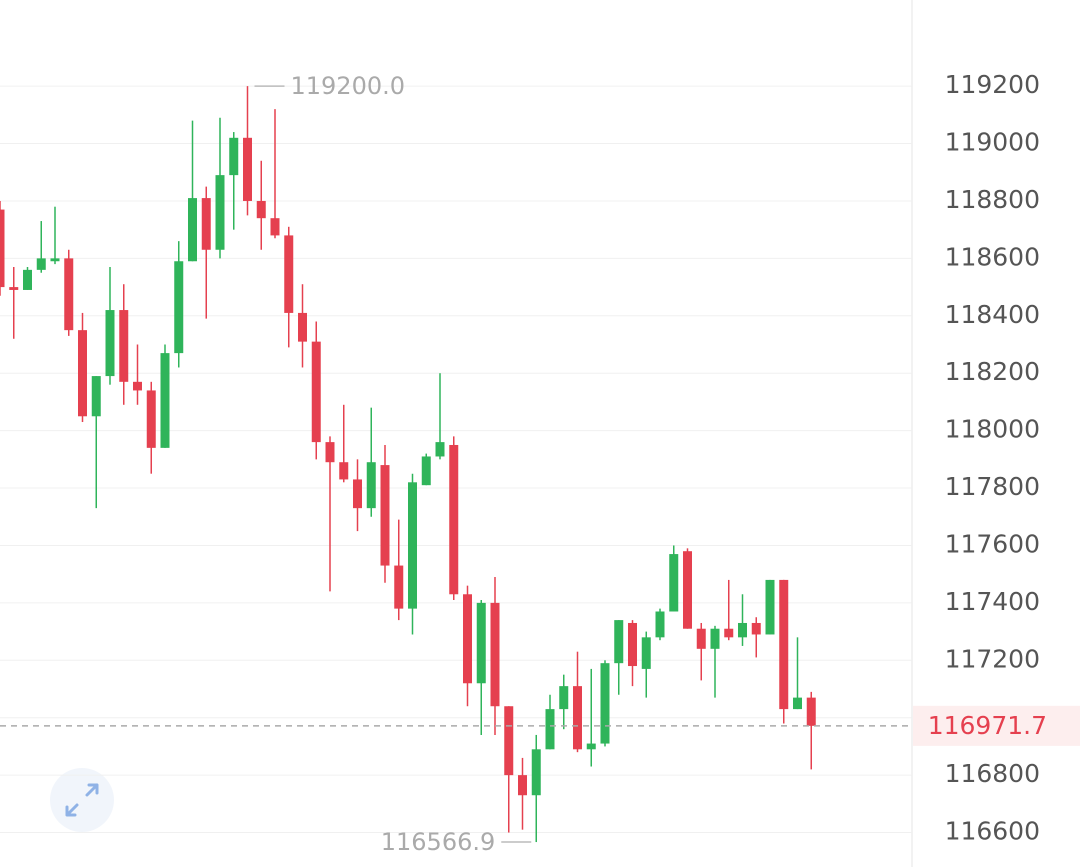 The width and height of the screenshot is (1080, 867). Describe the element at coordinates (992, 314) in the screenshot. I see `y-tick-label: 118400` at that location.